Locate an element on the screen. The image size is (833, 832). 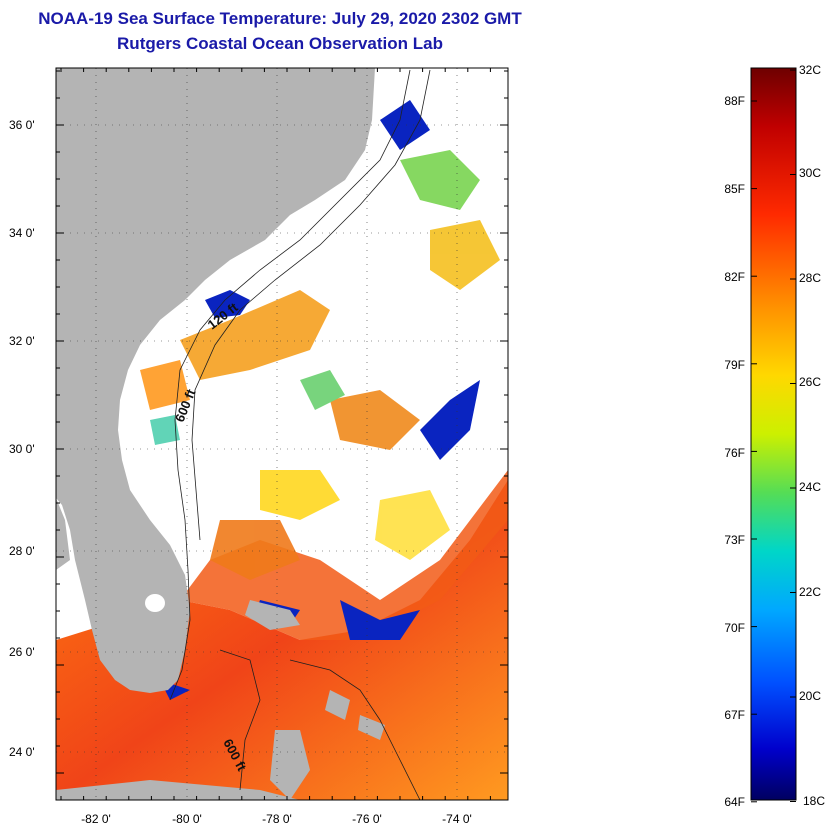
colorbar-ticks is located at coordinates (773, 436).